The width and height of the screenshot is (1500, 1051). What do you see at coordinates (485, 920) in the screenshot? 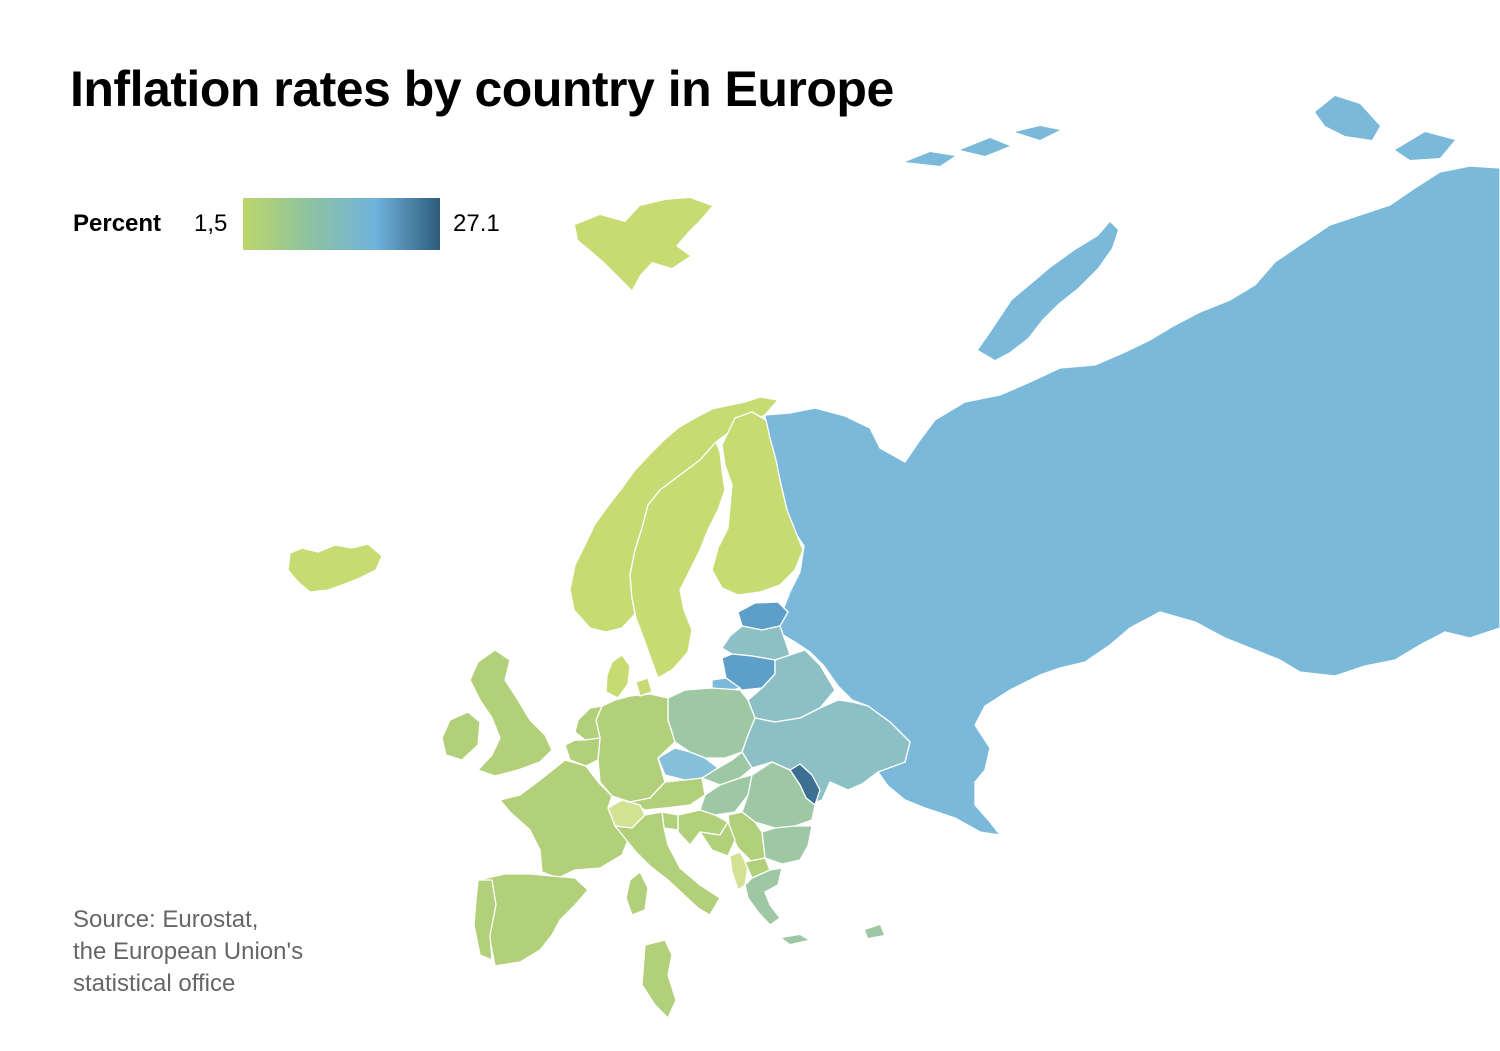
I see `region-portugal` at bounding box center [485, 920].